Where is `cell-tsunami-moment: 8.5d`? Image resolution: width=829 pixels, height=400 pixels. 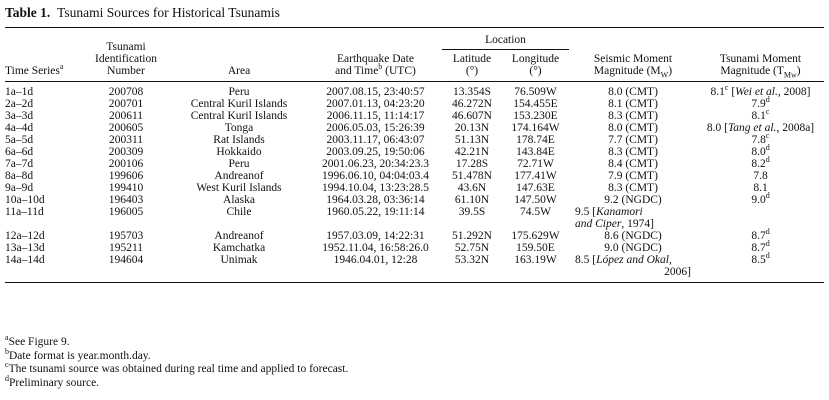 cell-tsunami-moment: 8.5d is located at coordinates (760, 258).